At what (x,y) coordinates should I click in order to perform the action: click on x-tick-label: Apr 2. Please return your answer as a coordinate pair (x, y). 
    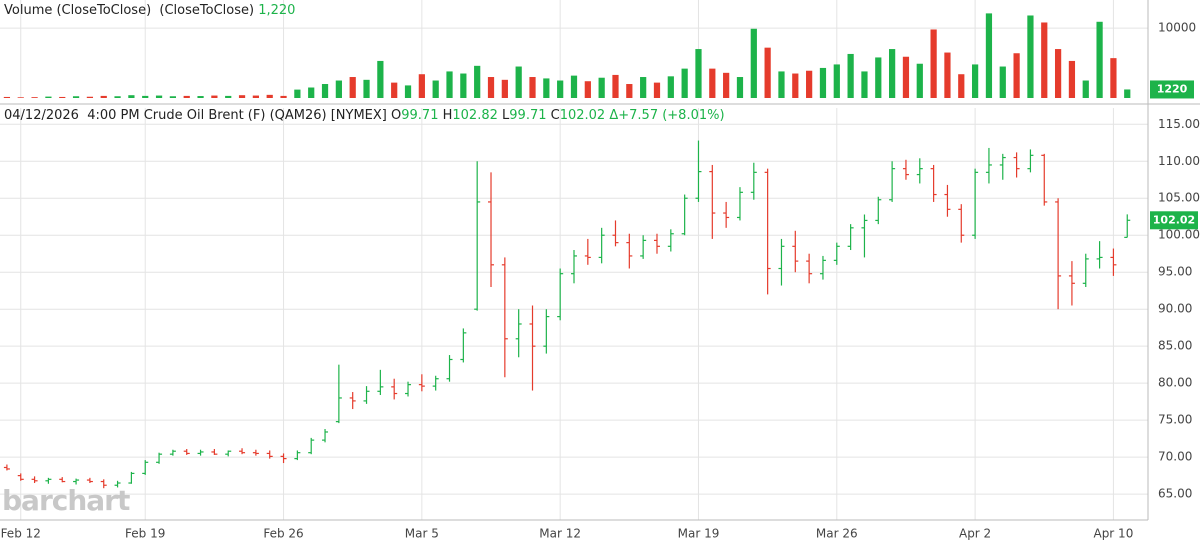
    Looking at the image, I should click on (975, 534).